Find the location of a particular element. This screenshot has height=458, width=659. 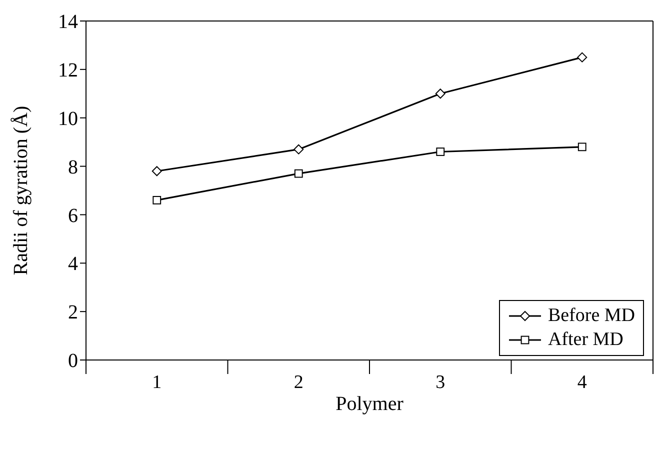

y-axis-title: Radii of gyration (Å) is located at coordinates (21, 191).